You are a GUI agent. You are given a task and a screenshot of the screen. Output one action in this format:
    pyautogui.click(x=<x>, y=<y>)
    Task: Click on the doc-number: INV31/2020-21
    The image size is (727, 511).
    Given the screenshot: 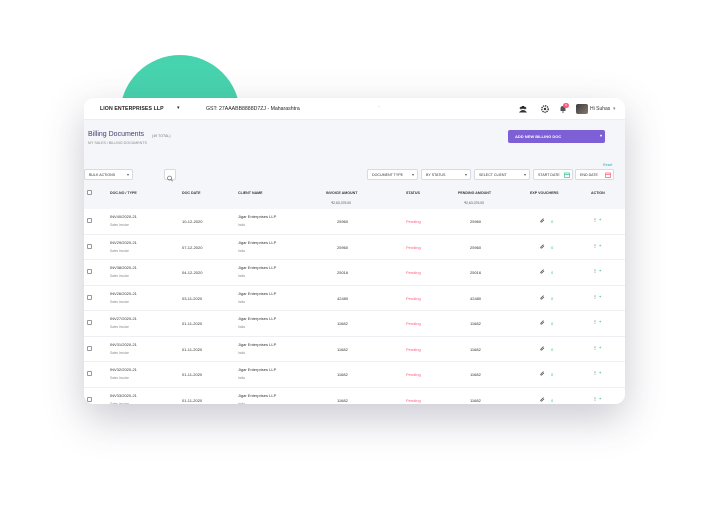 What is the action you would take?
    pyautogui.click(x=123, y=344)
    